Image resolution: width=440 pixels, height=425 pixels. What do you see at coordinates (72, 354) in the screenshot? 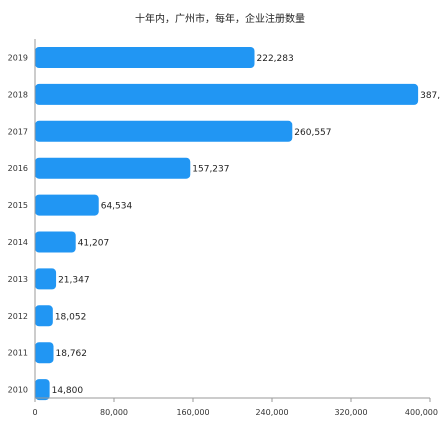
I see `data-label: 18,762` at bounding box center [72, 354].